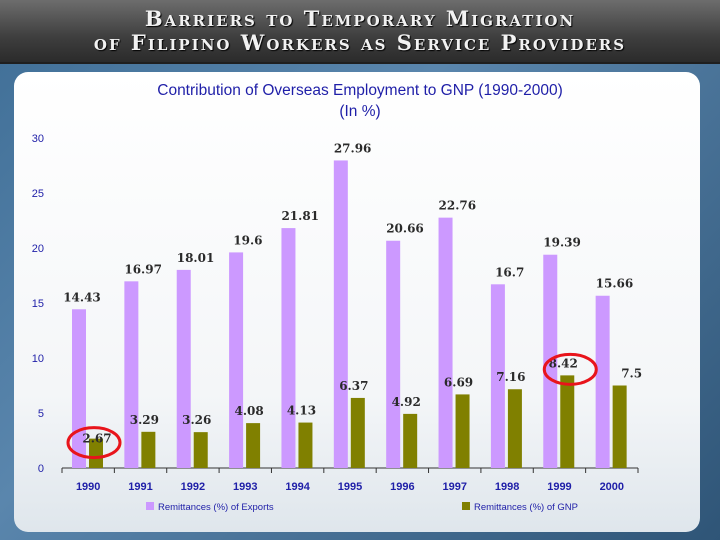 The height and width of the screenshot is (540, 720). Describe the element at coordinates (458, 206) in the screenshot. I see `data-label-exports: 22.76` at that location.